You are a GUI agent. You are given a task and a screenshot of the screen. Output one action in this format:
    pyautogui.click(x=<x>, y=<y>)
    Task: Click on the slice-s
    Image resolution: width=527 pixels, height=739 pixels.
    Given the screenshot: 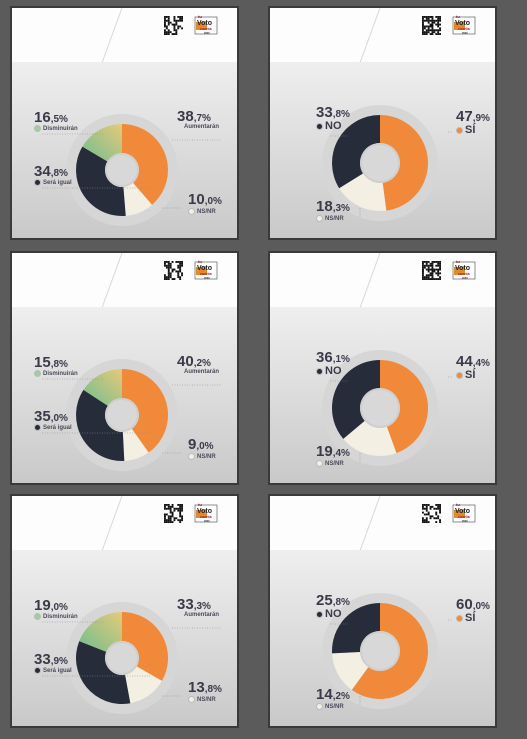 What is the action you would take?
    pyautogui.click(x=389, y=651)
    